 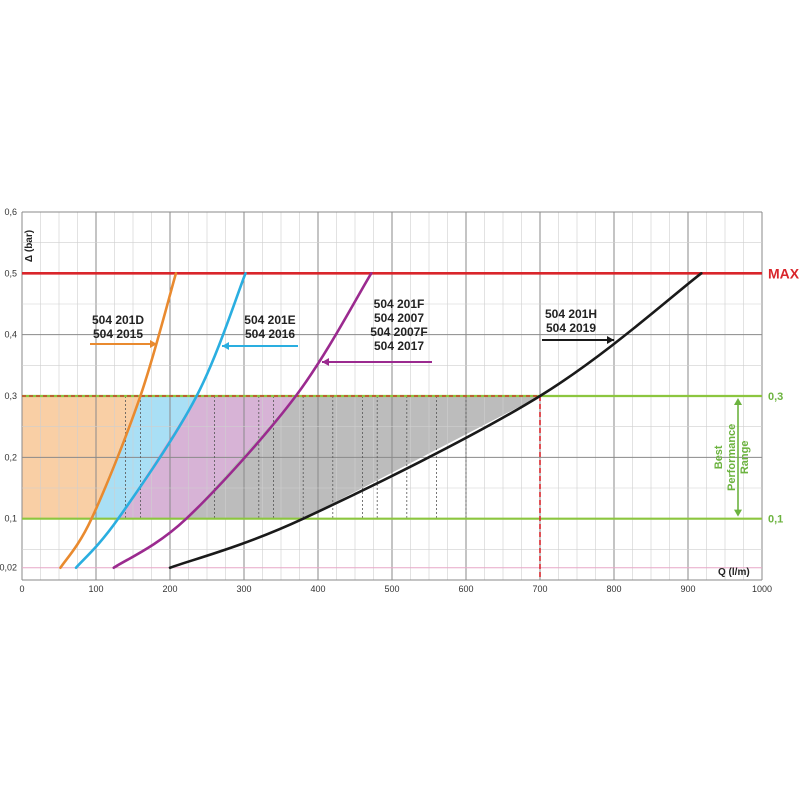 What do you see at coordinates (762, 589) in the screenshot?
I see `x-tick-label: 1000` at bounding box center [762, 589].